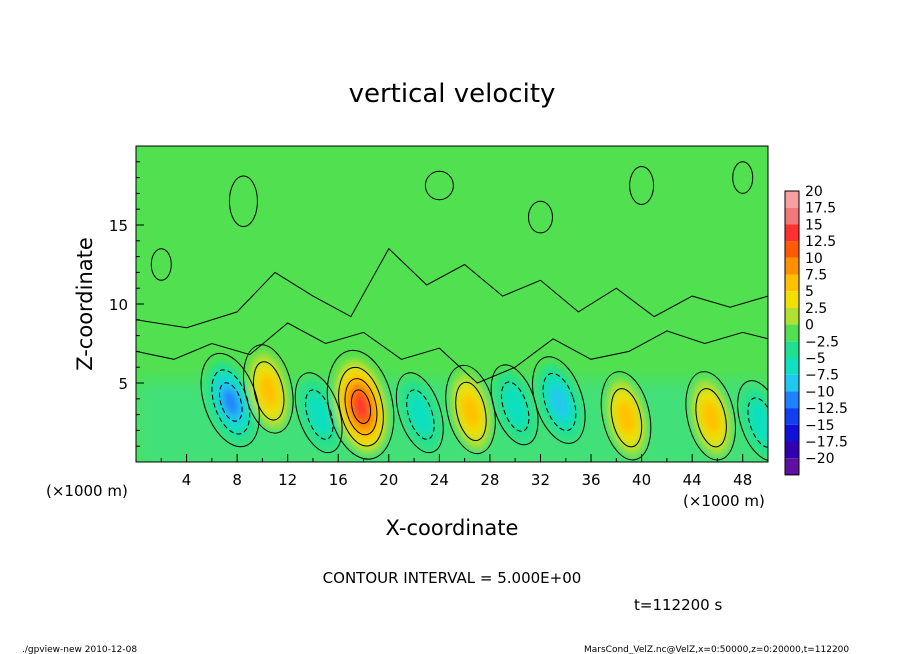 The height and width of the screenshot is (654, 904). Describe the element at coordinates (338, 480) in the screenshot. I see `x-tick-label: 16` at that location.